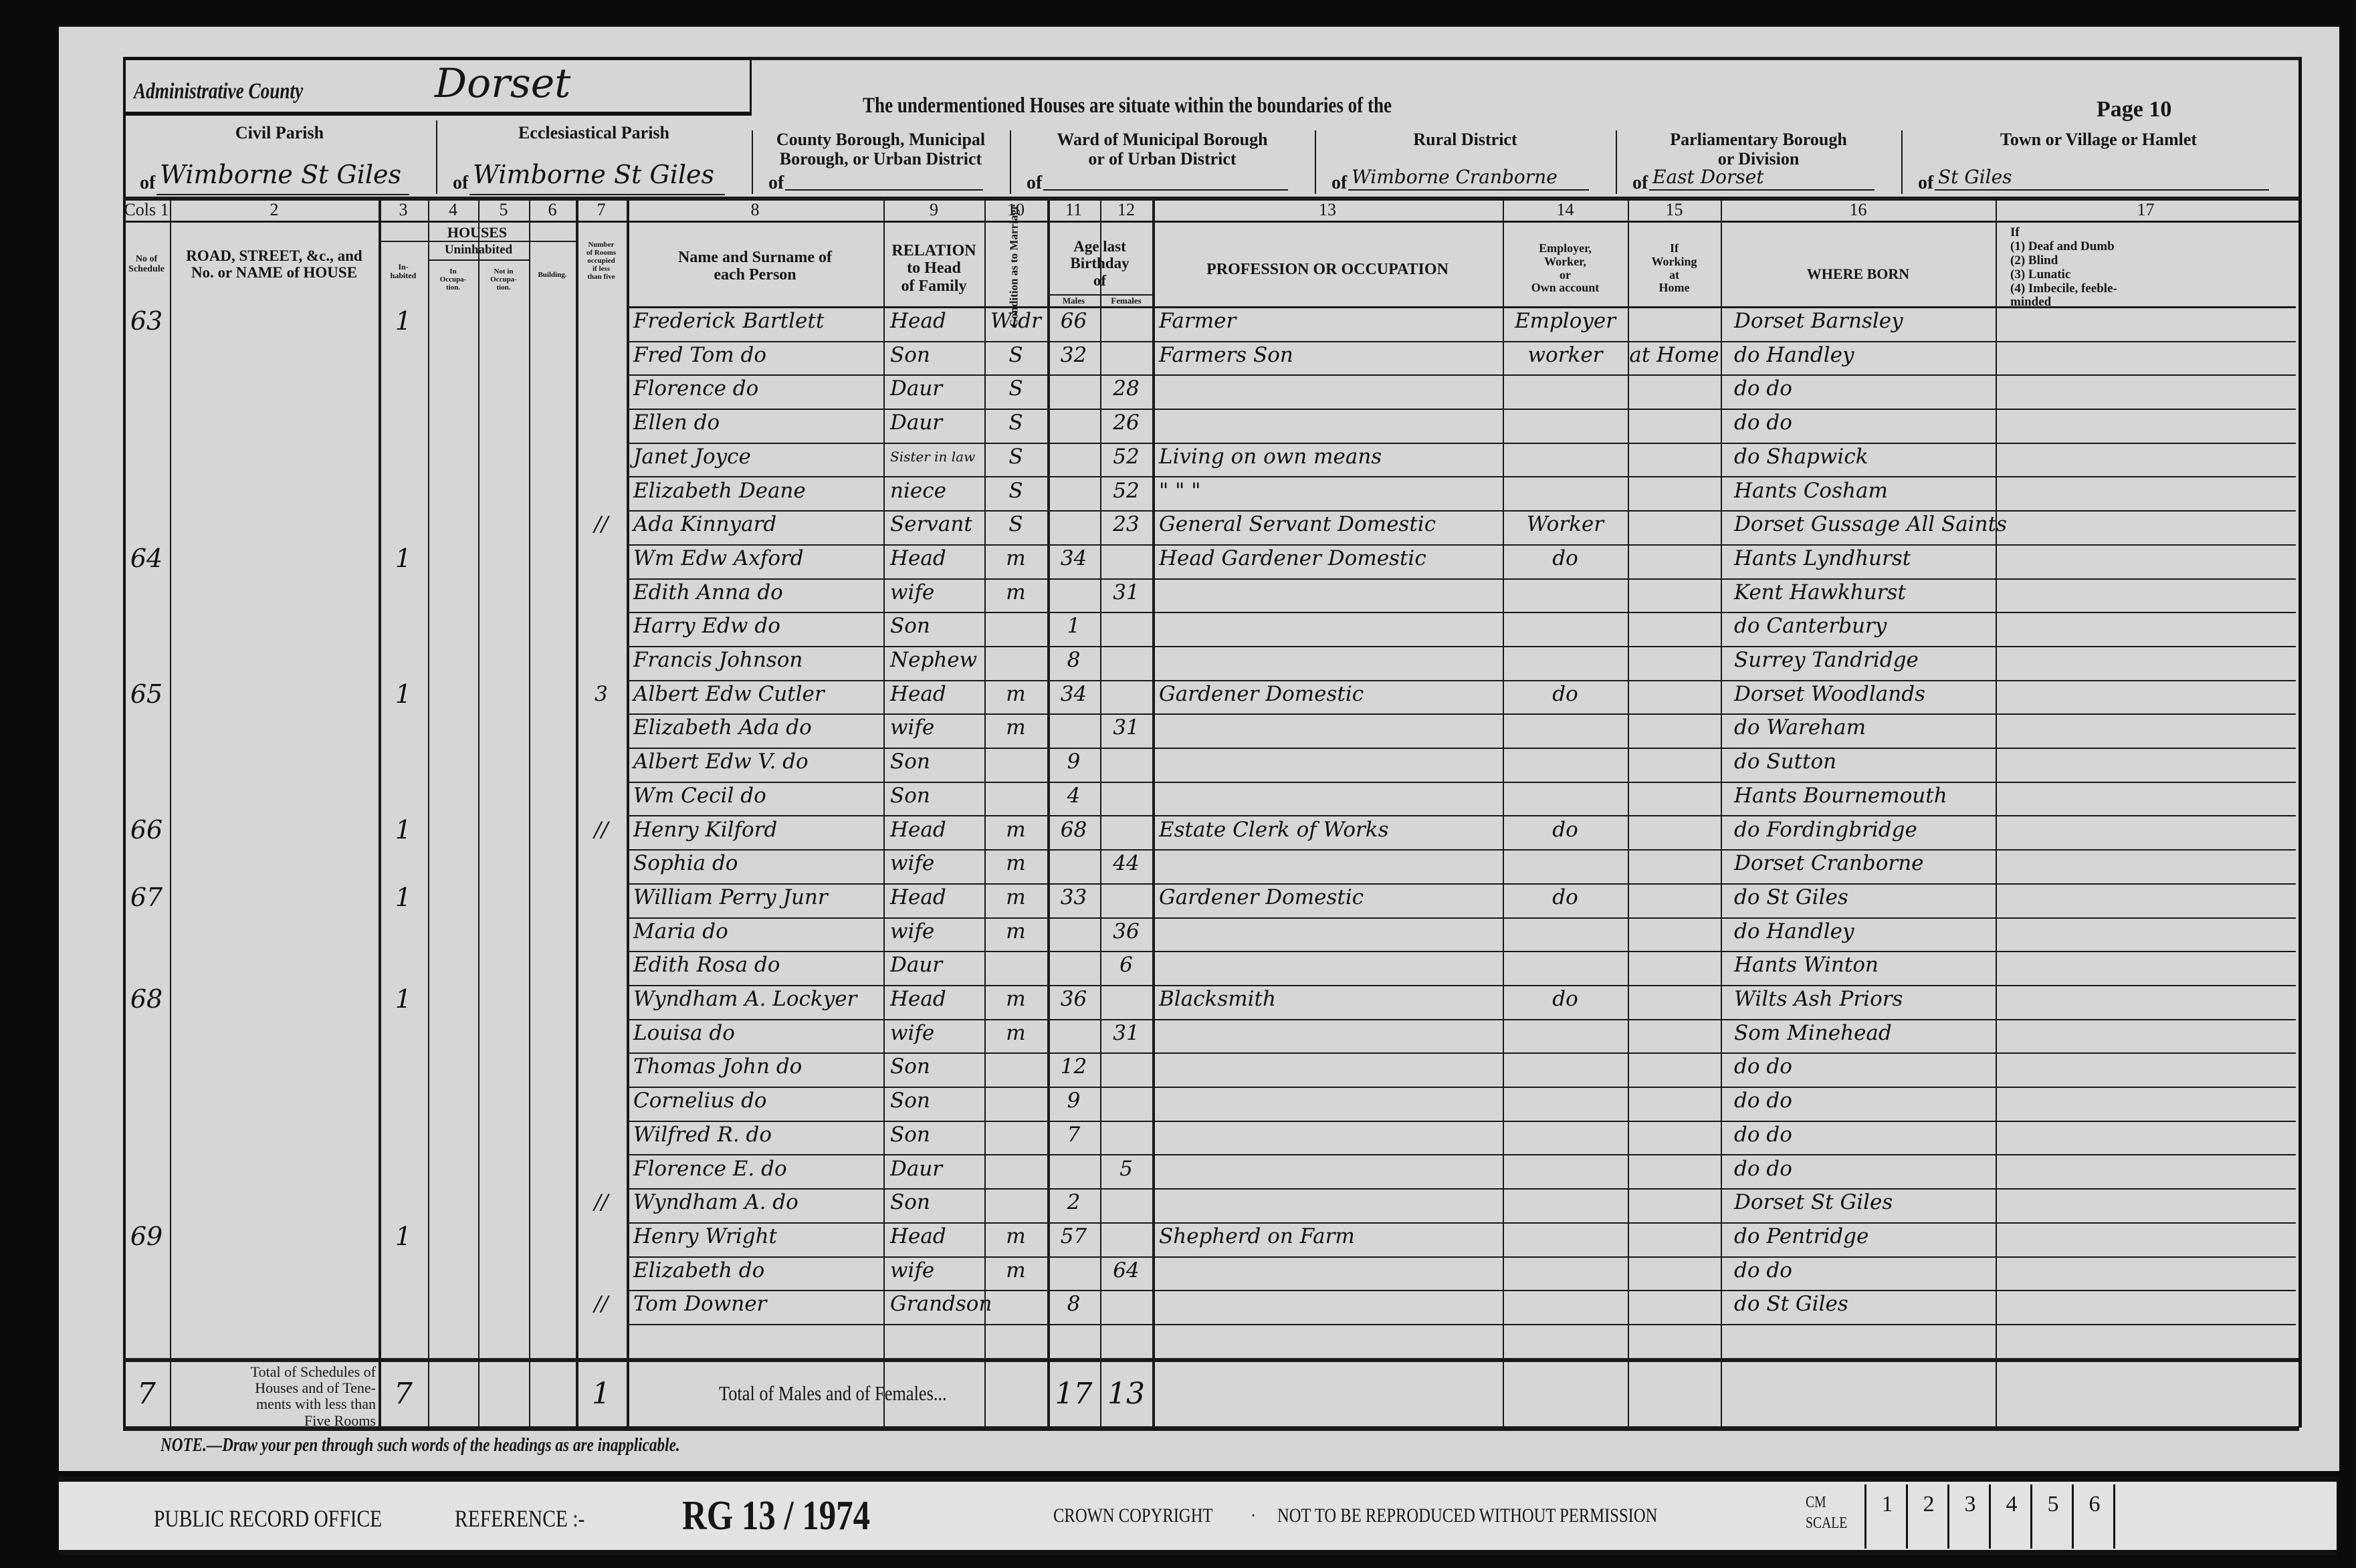 The width and height of the screenshot is (2356, 1568). Describe the element at coordinates (601, 209) in the screenshot. I see `column-number: 7` at that location.